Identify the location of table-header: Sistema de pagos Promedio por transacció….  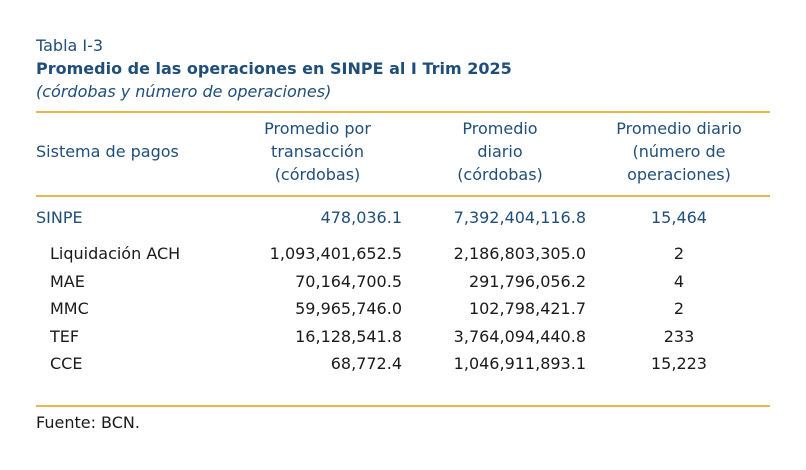
(403, 153).